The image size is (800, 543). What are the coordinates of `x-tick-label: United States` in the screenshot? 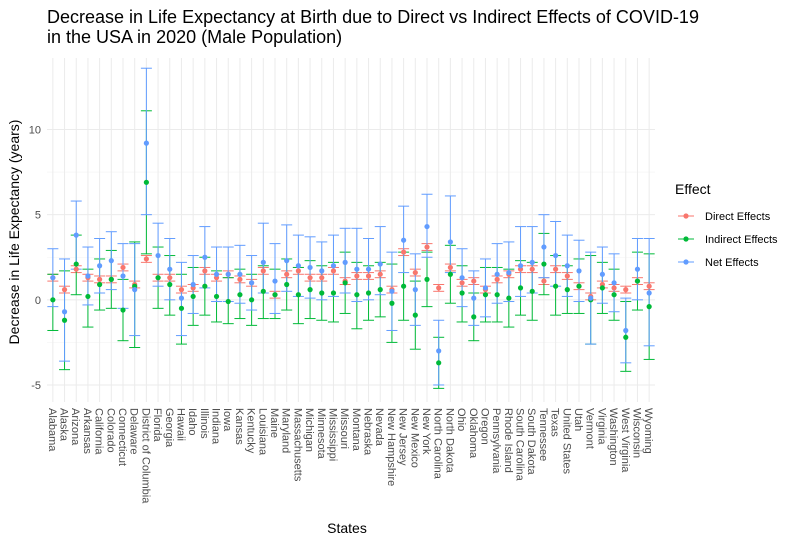 It's located at (566, 441).